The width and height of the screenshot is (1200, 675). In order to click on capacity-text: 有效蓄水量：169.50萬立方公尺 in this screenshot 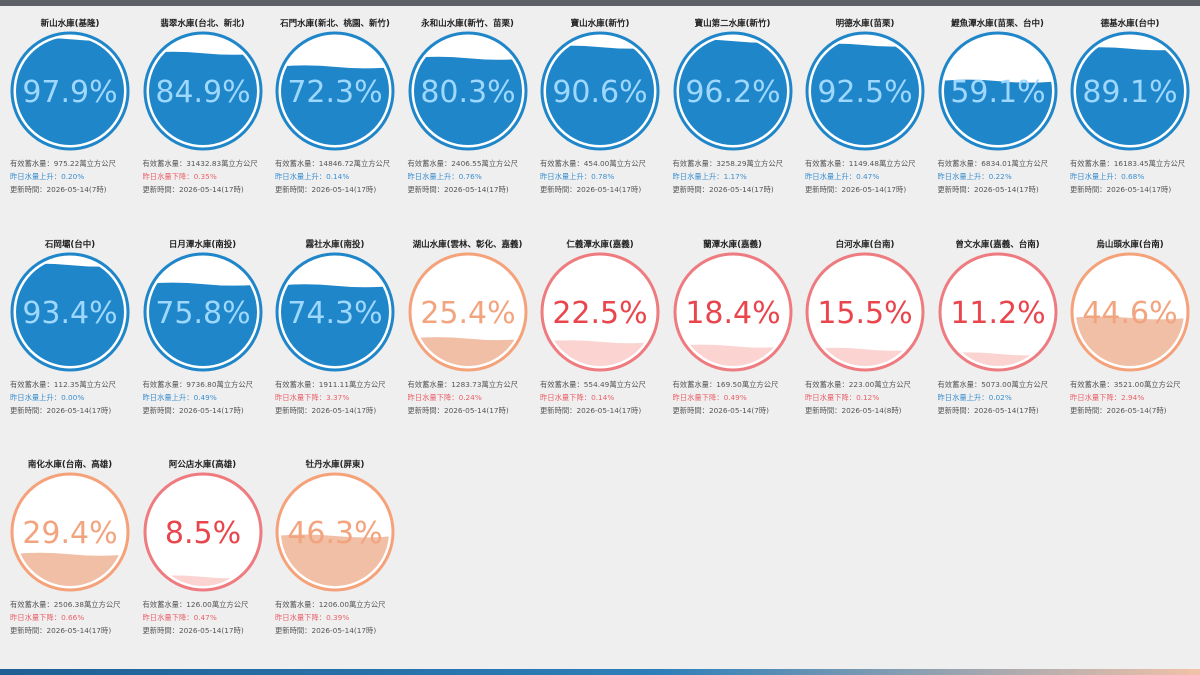, I will do `click(725, 384)`.